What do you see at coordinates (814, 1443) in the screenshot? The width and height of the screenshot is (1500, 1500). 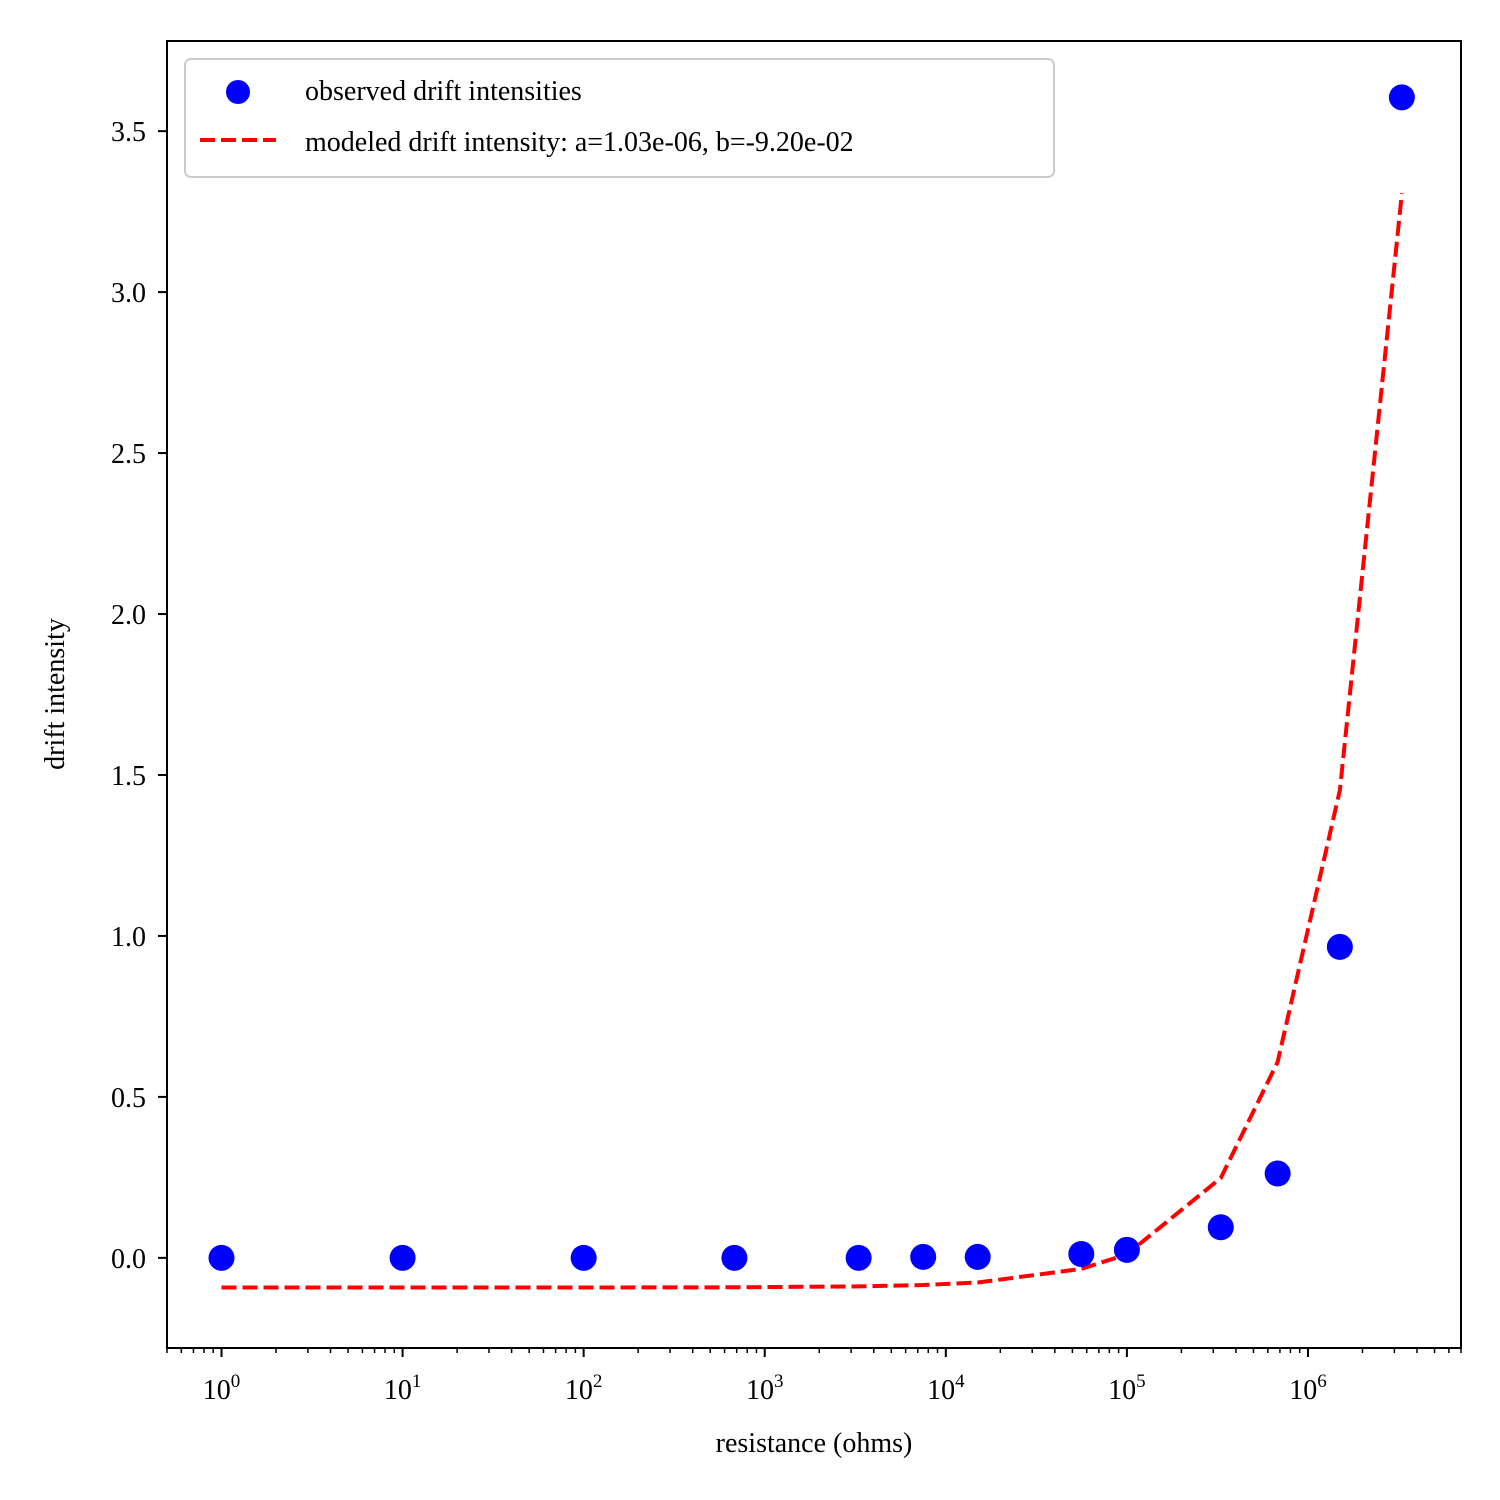 I see `x-axis-title: resistance (ohms)` at bounding box center [814, 1443].